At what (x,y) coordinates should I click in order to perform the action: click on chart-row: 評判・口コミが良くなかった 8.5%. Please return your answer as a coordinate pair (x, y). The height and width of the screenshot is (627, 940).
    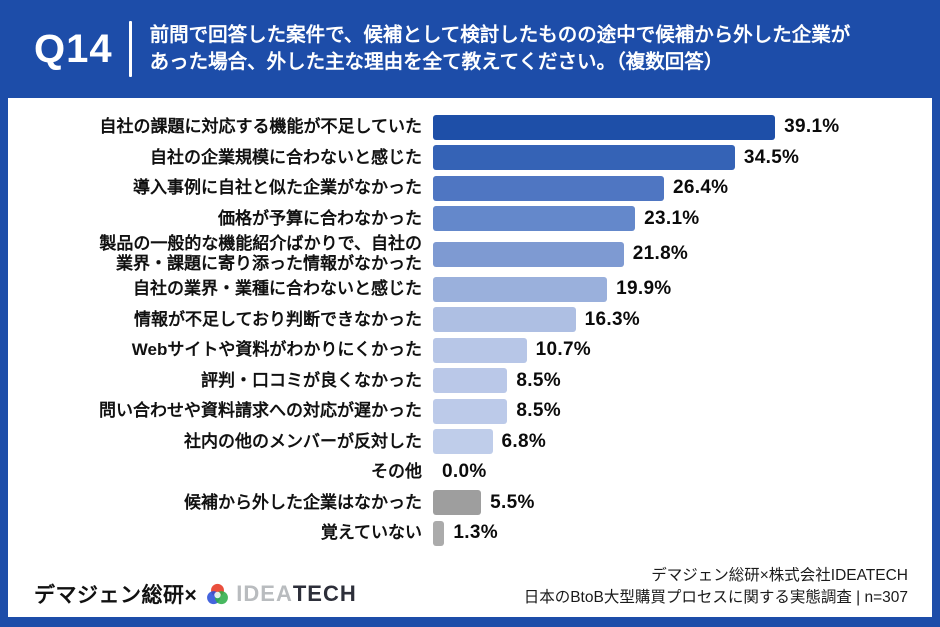
    Looking at the image, I should click on (470, 381).